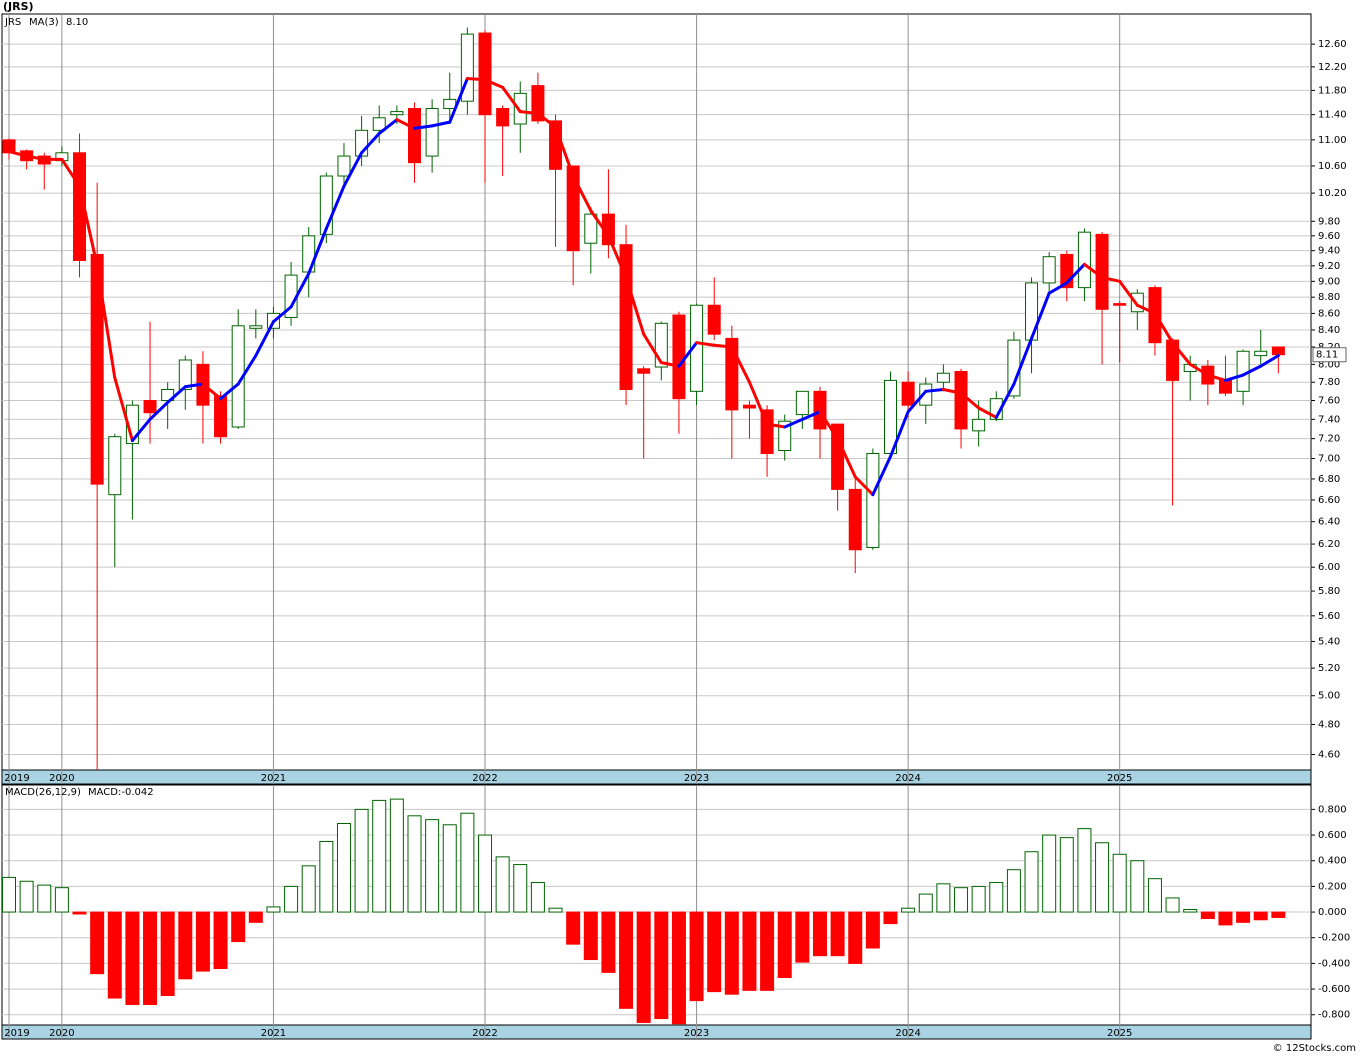 This screenshot has width=1360, height=1056. I want to click on y-tick-label: 5.40, so click(1329, 641).